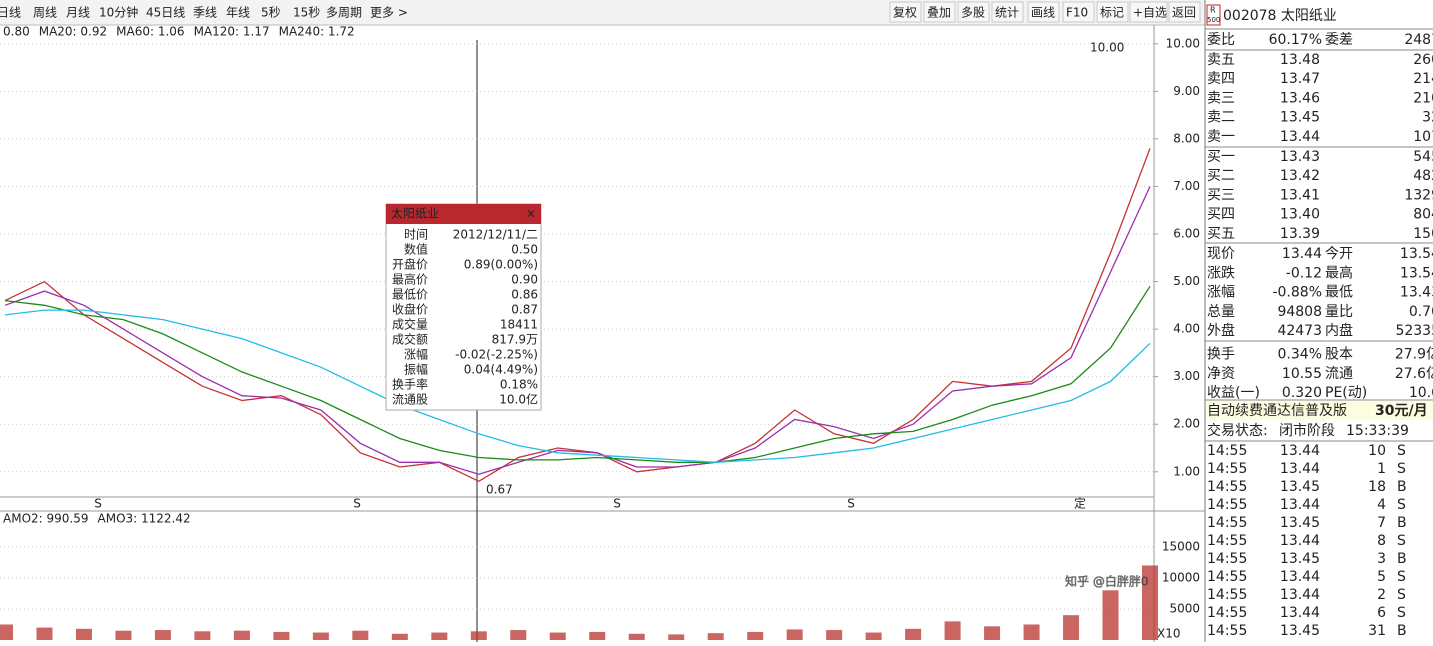 The height and width of the screenshot is (646, 1433). Describe the element at coordinates (410, 264) in the screenshot. I see `tooltip-label: 开盘价` at that location.